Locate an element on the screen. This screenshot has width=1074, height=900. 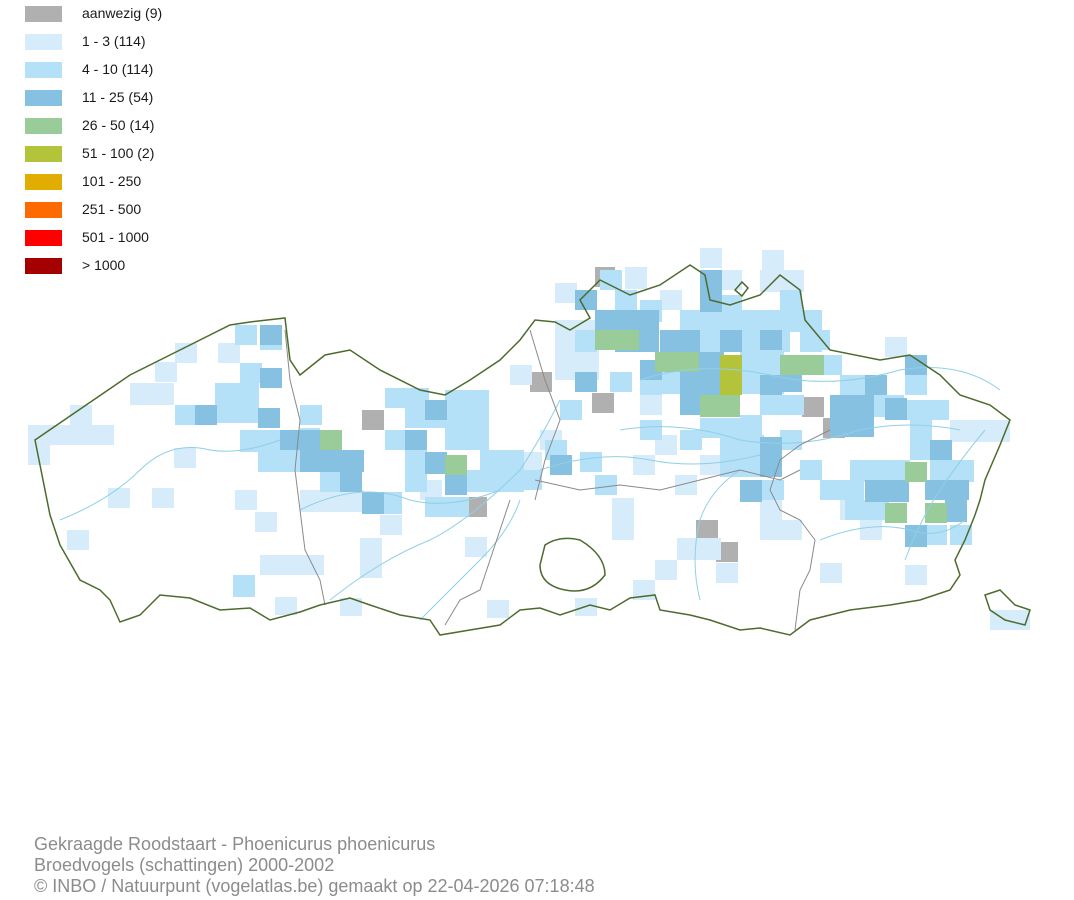
border-ovl-vlb is located at coordinates (477, 562).